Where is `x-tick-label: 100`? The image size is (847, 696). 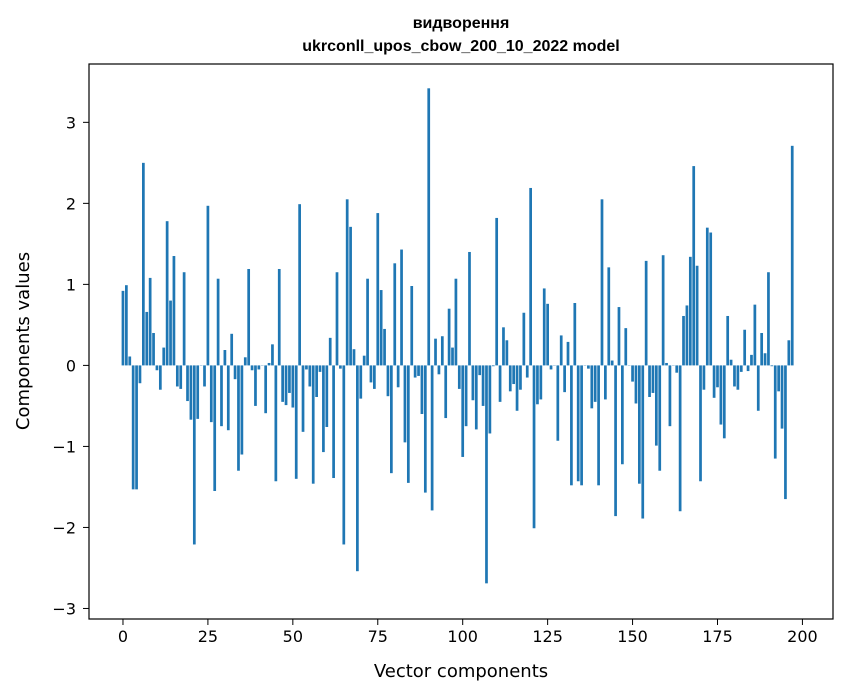 x-tick-label: 100 is located at coordinates (462, 636).